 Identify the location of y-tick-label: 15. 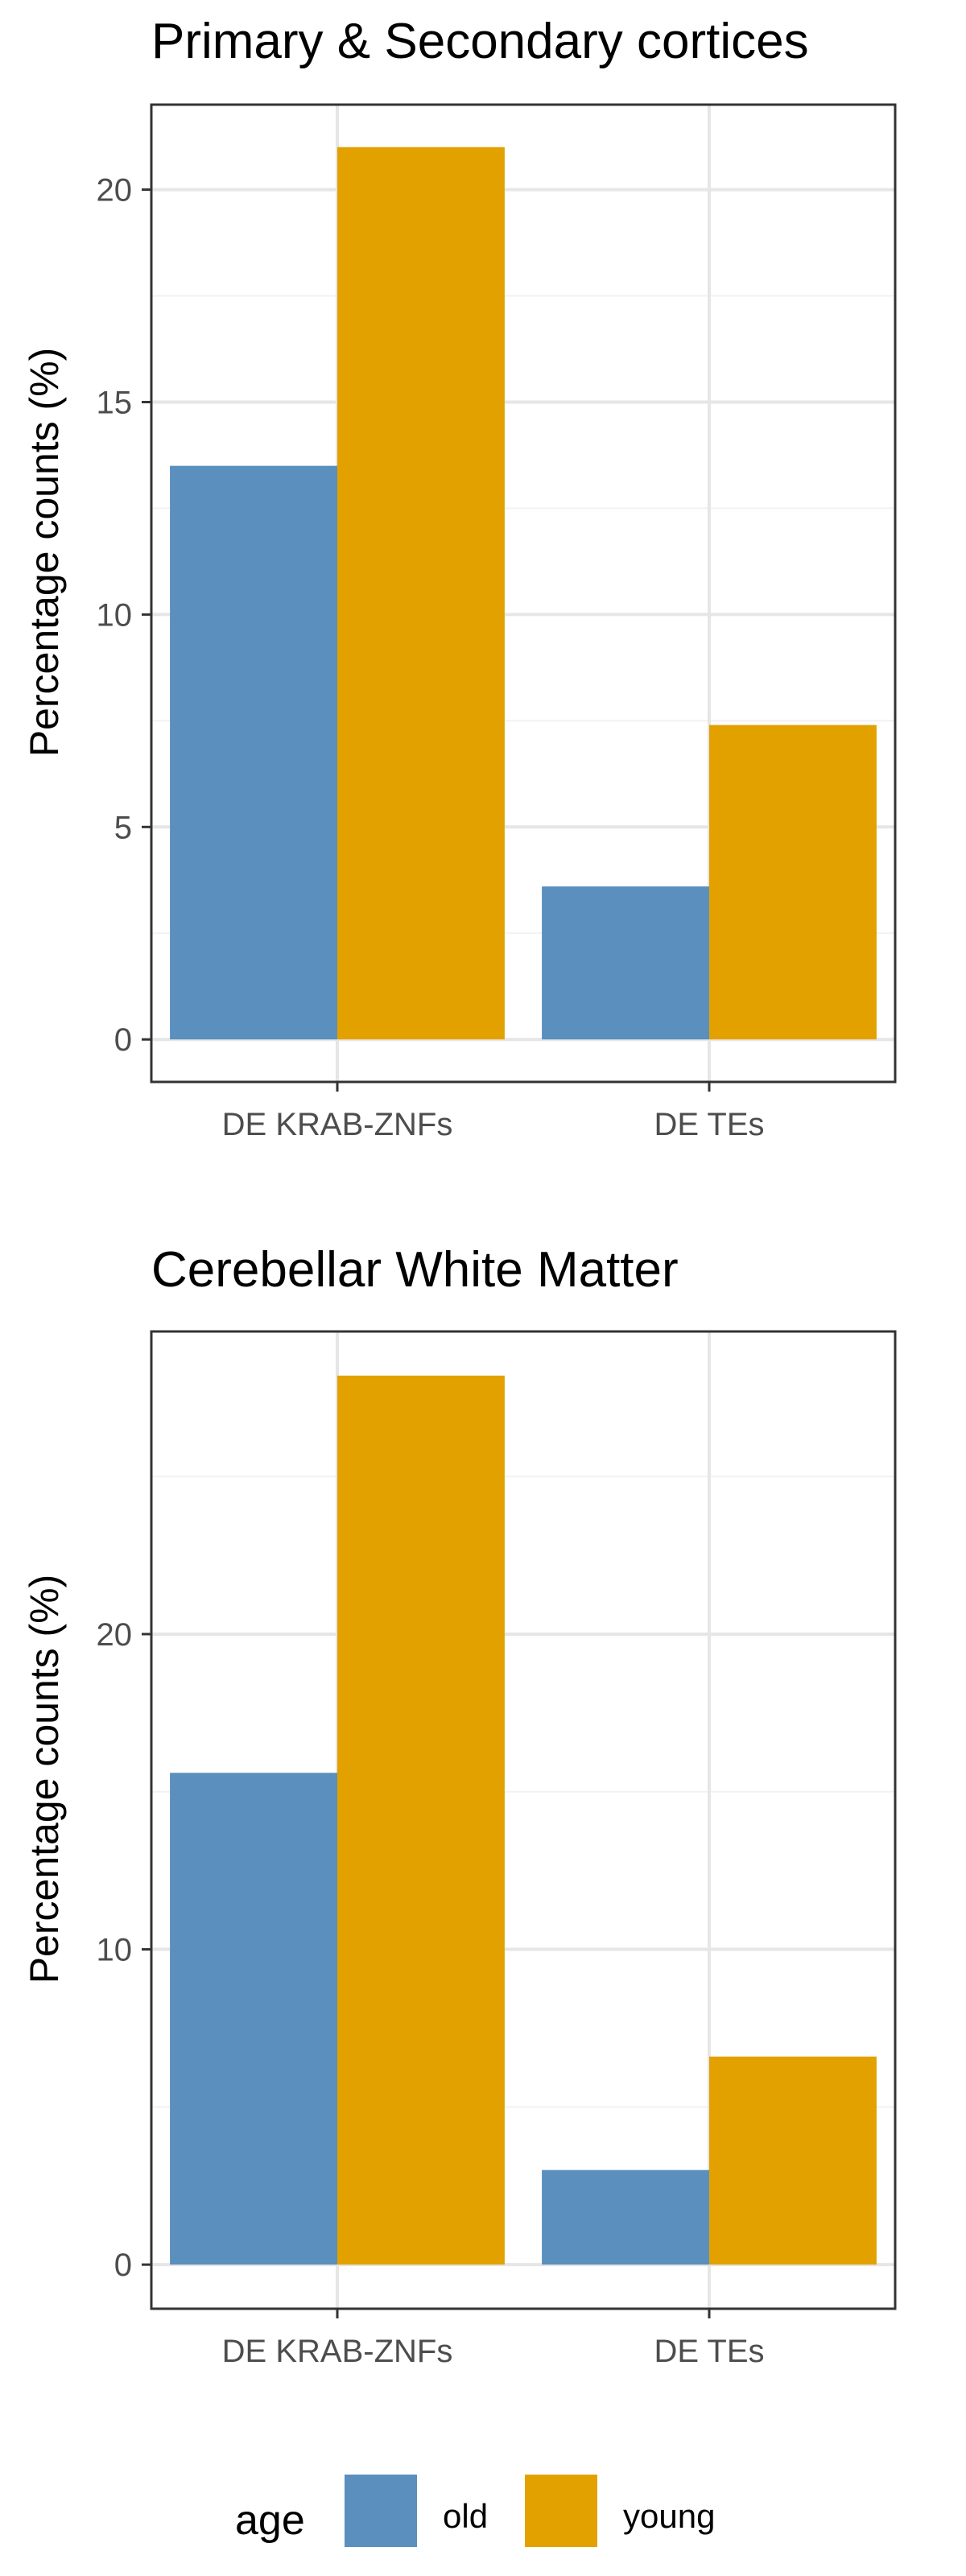
(115, 402).